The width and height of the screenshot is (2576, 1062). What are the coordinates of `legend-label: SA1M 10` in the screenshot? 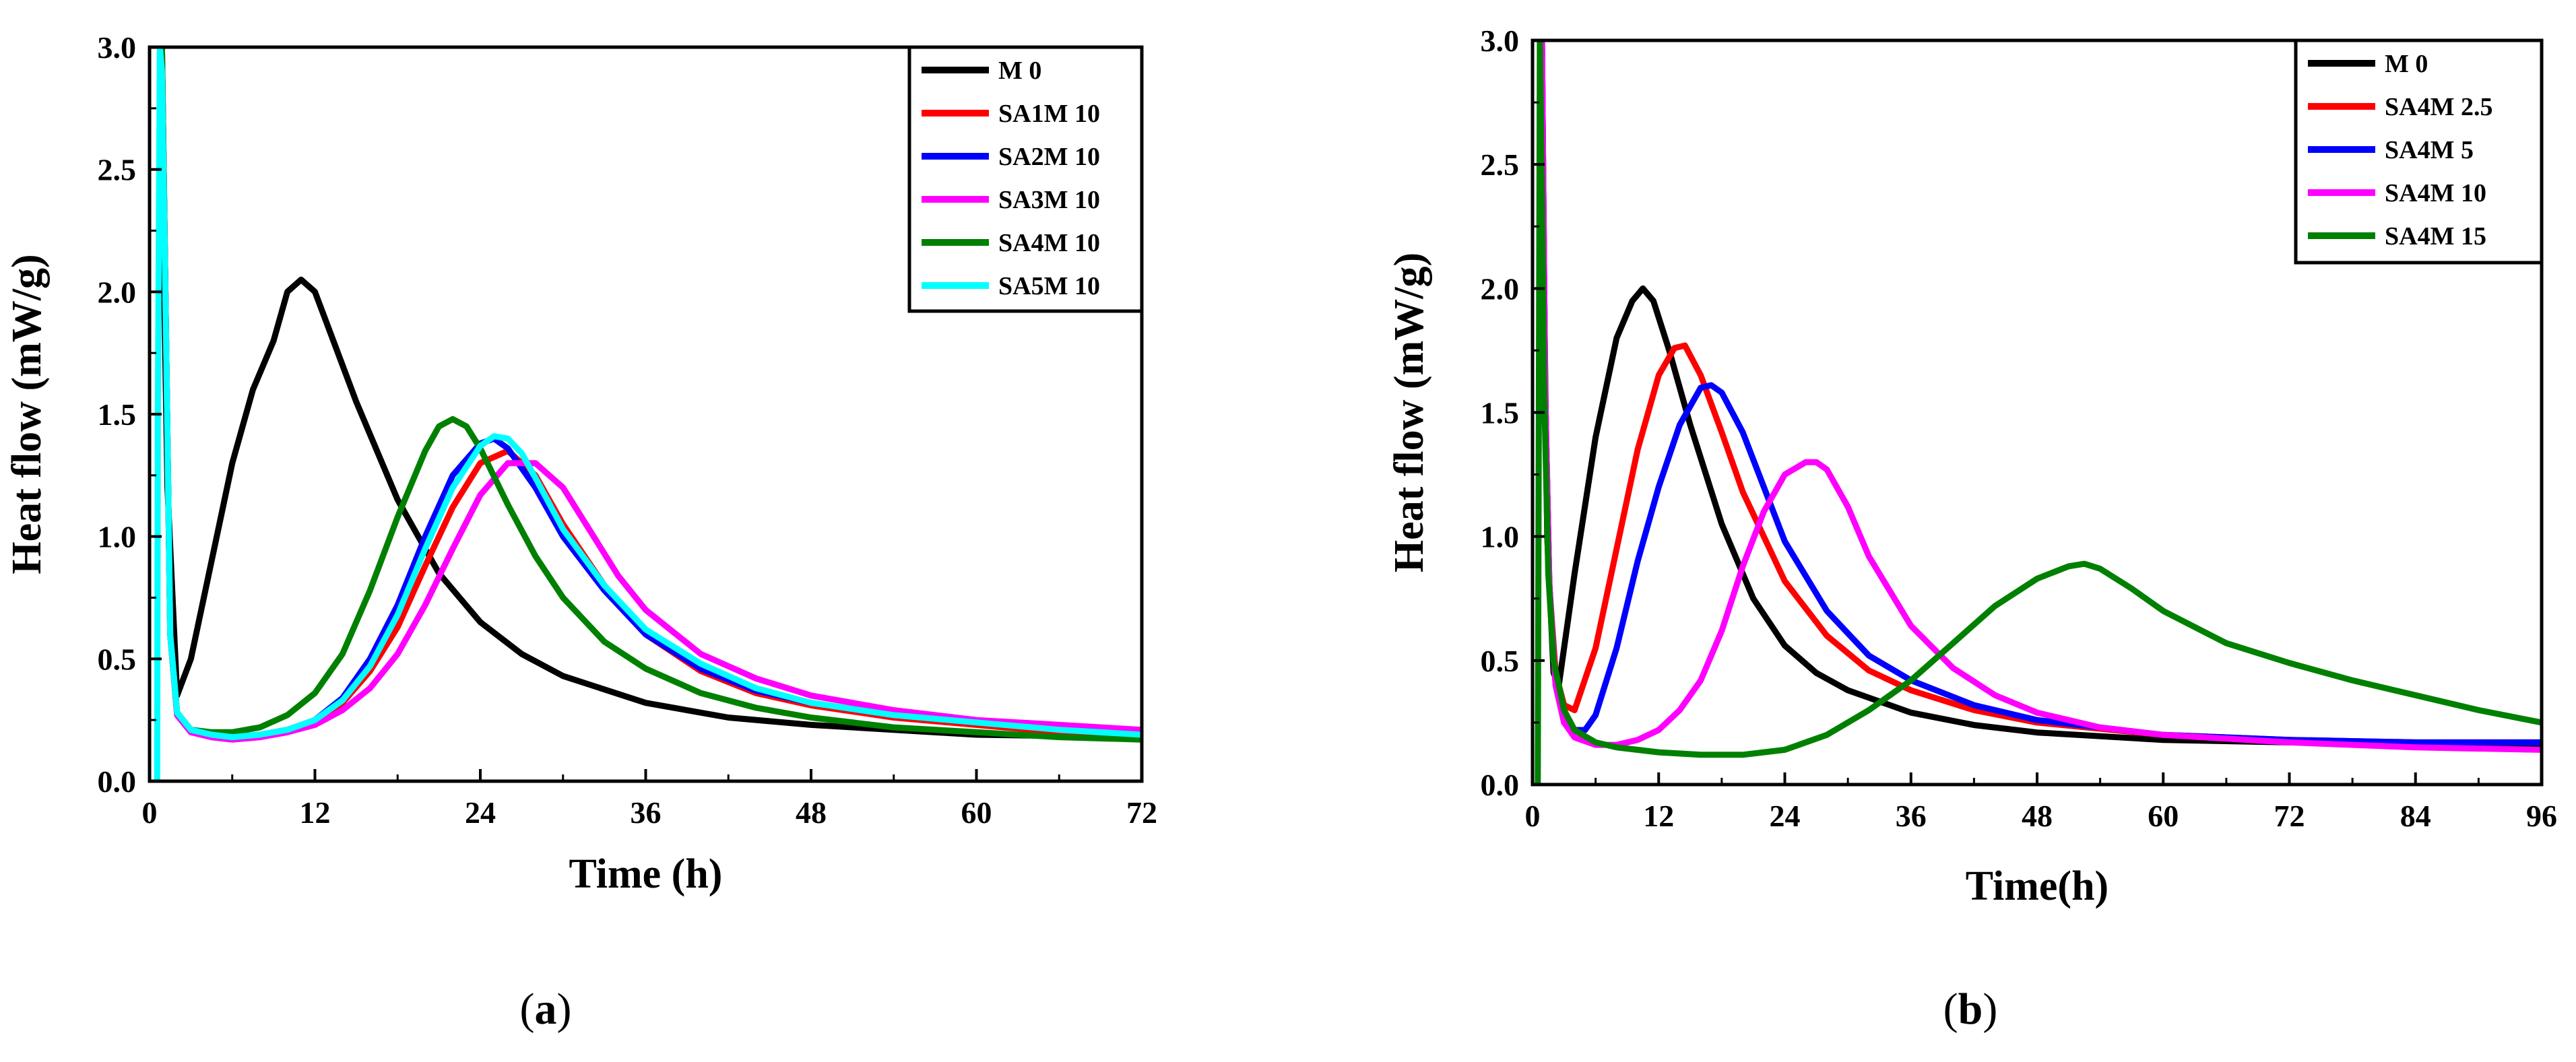 It's located at (1049, 114).